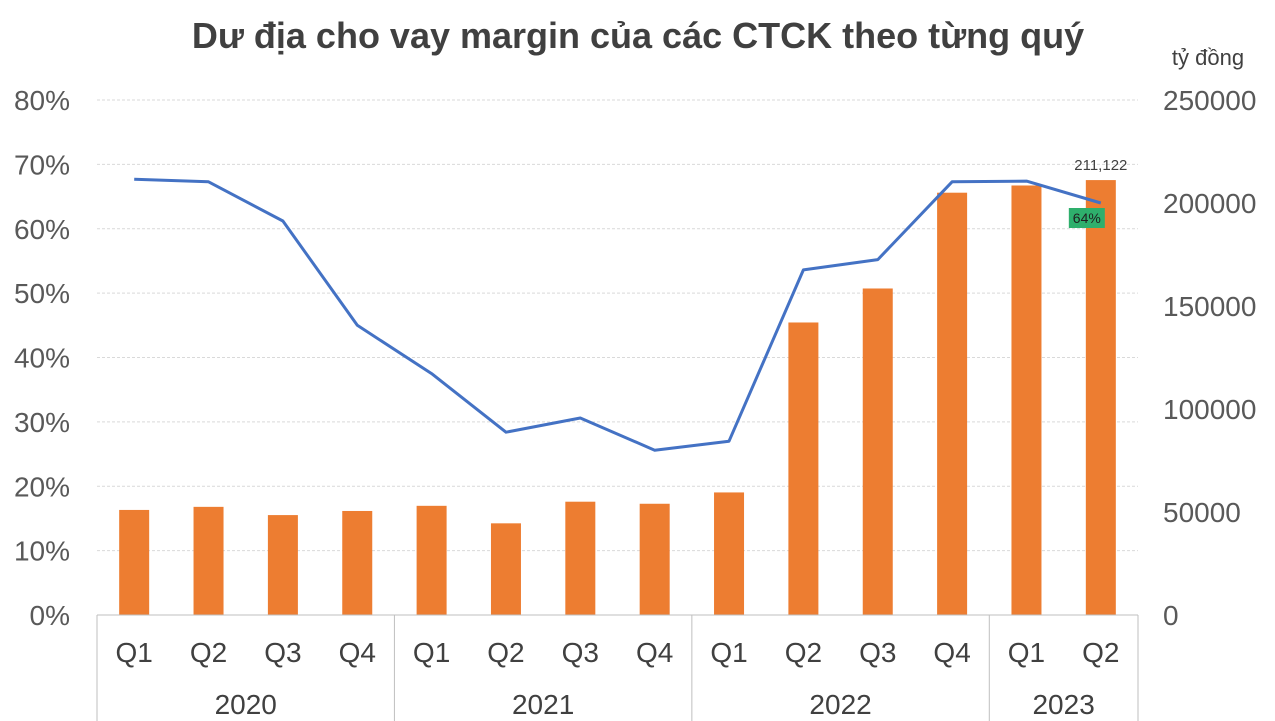 This screenshot has width=1275, height=721. Describe the element at coordinates (543, 704) in the screenshot. I see `year-label: 2021` at that location.